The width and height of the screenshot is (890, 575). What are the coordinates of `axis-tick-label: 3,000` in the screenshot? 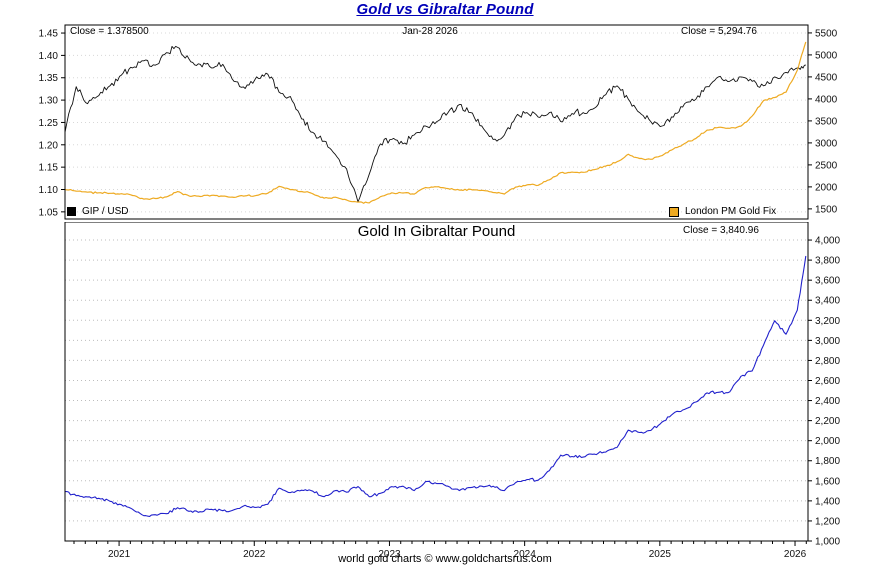 It's located at (827, 341).